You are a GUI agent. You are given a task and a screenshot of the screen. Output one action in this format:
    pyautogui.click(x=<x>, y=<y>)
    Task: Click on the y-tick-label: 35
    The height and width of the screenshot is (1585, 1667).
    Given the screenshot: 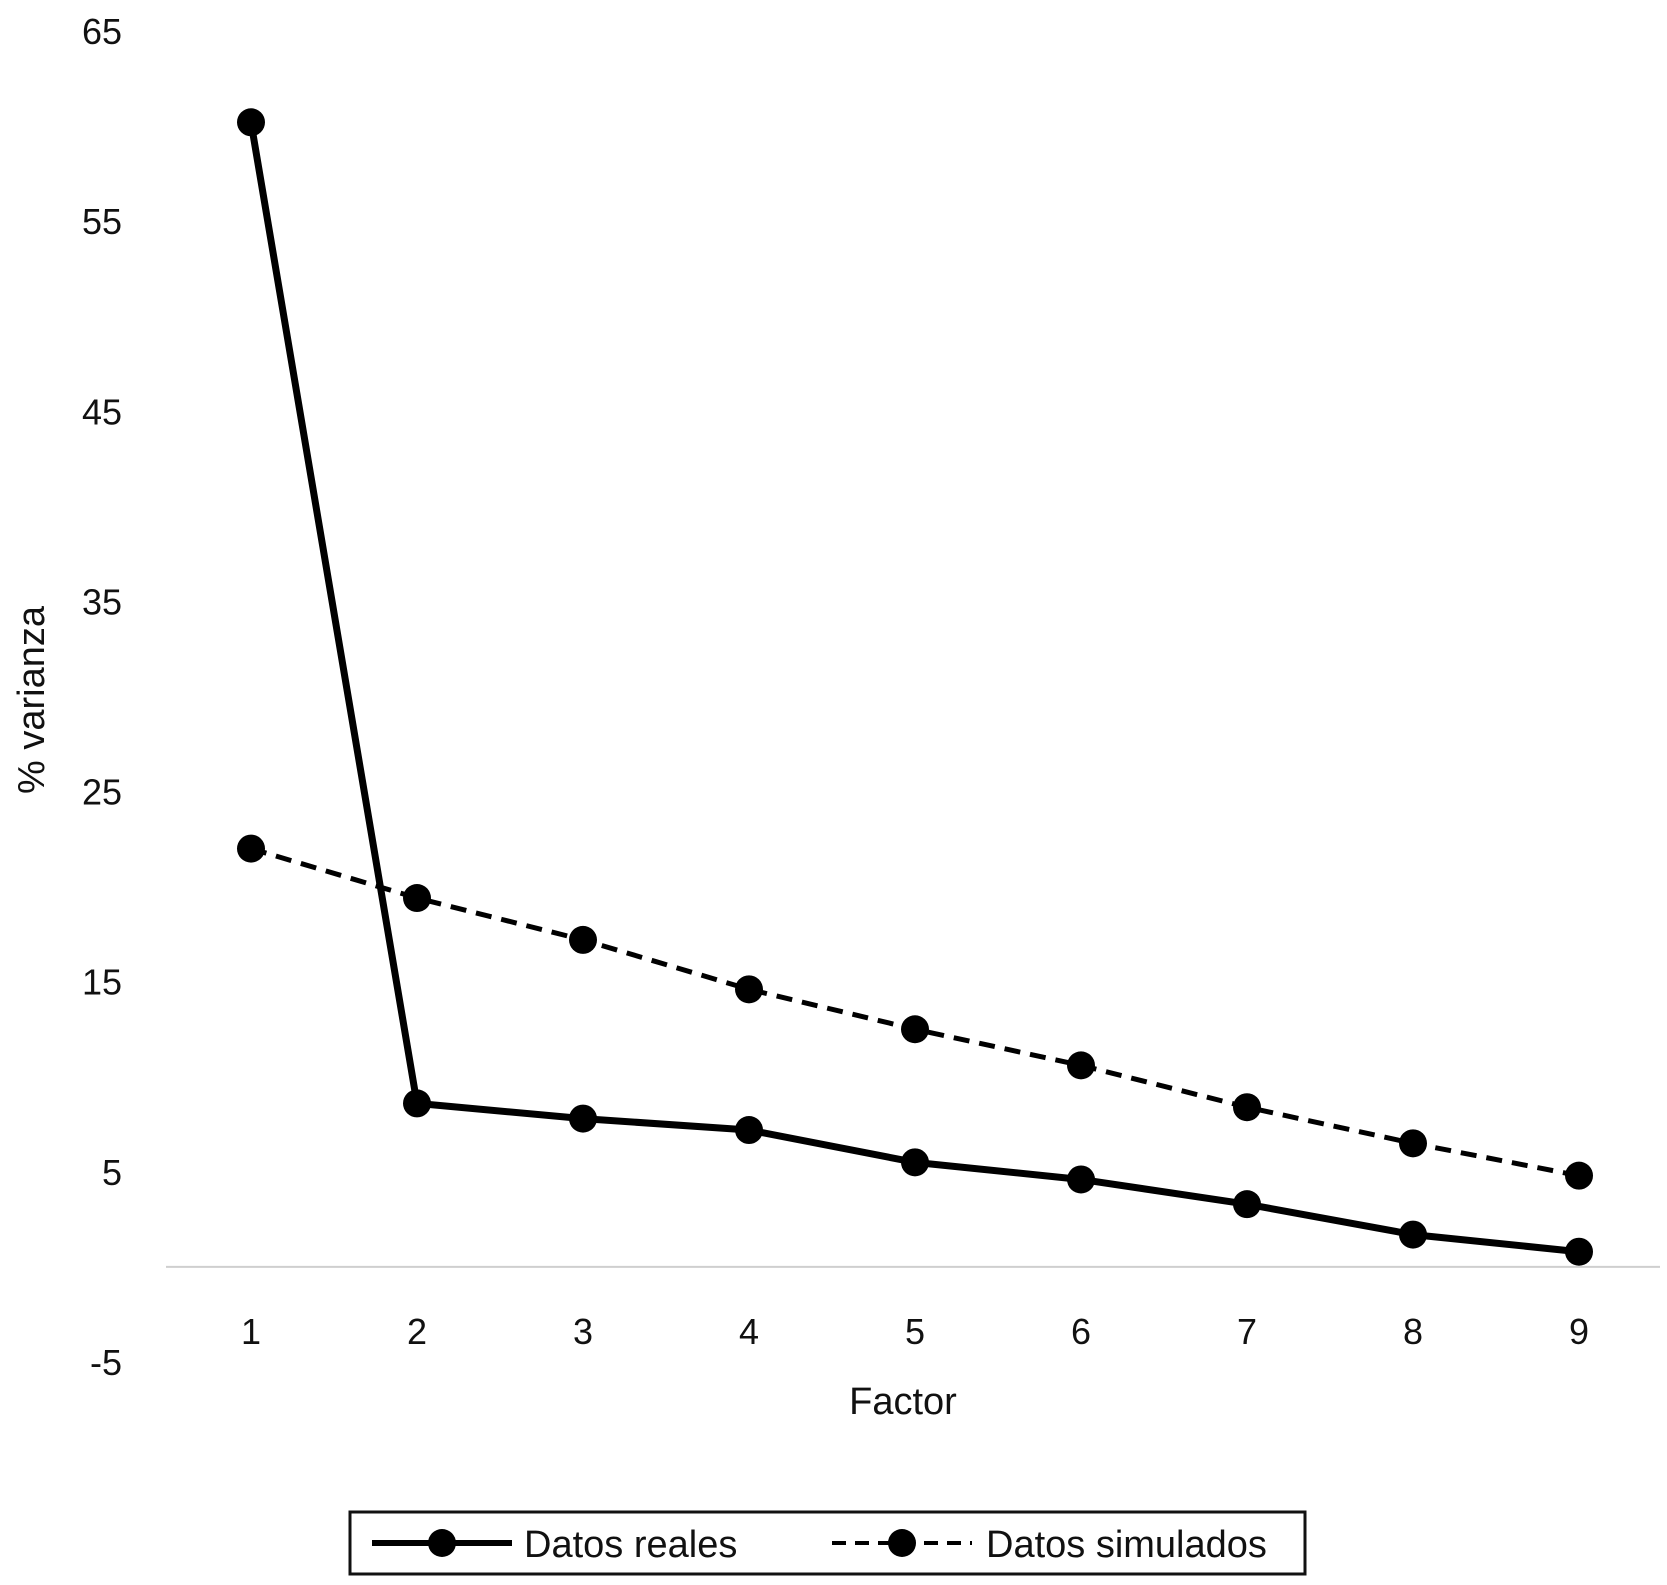 What is the action you would take?
    pyautogui.click(x=102, y=601)
    